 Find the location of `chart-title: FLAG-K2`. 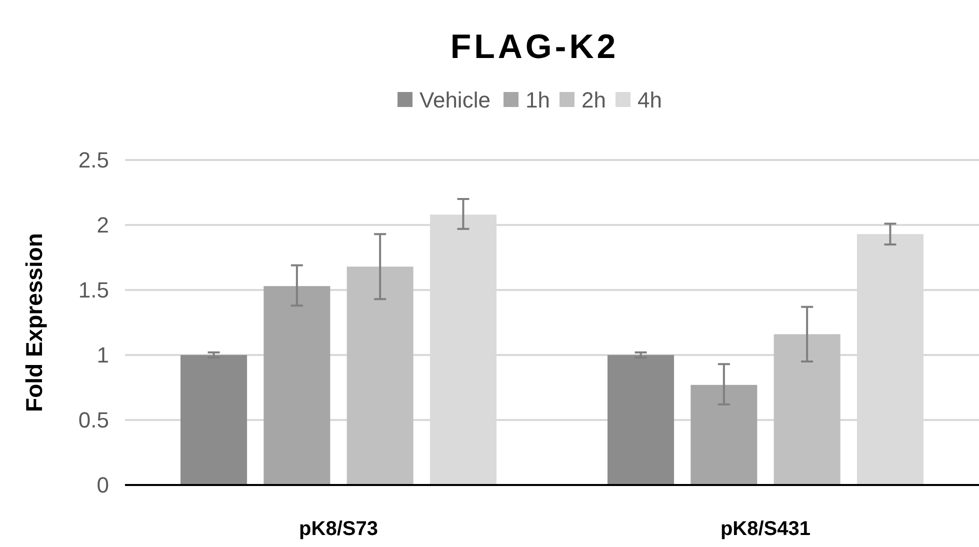

chart-title: FLAG-K2 is located at coordinates (534, 47).